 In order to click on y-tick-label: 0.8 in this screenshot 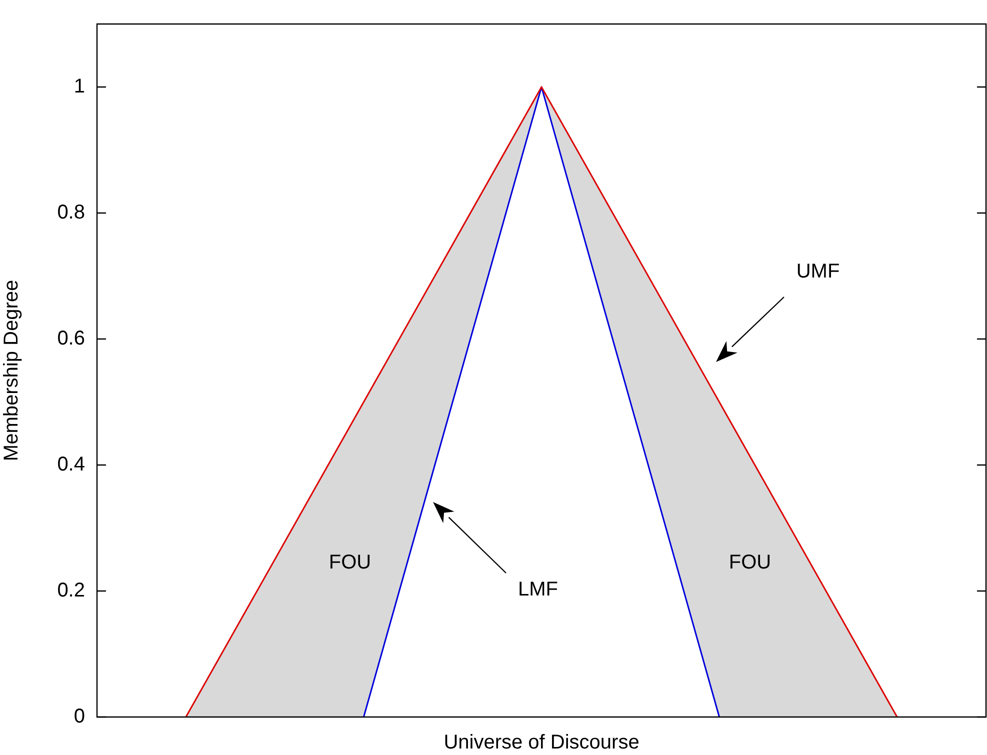, I will do `click(71, 213)`.